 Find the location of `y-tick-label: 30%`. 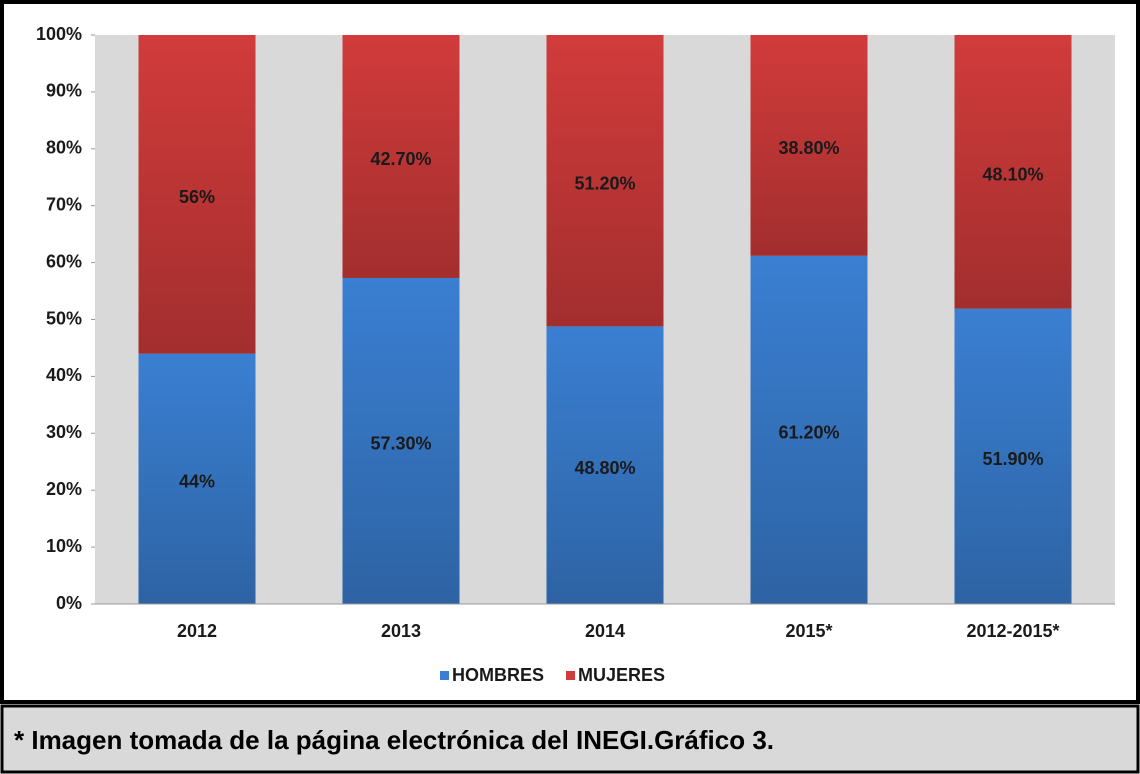

y-tick-label: 30% is located at coordinates (64, 432).